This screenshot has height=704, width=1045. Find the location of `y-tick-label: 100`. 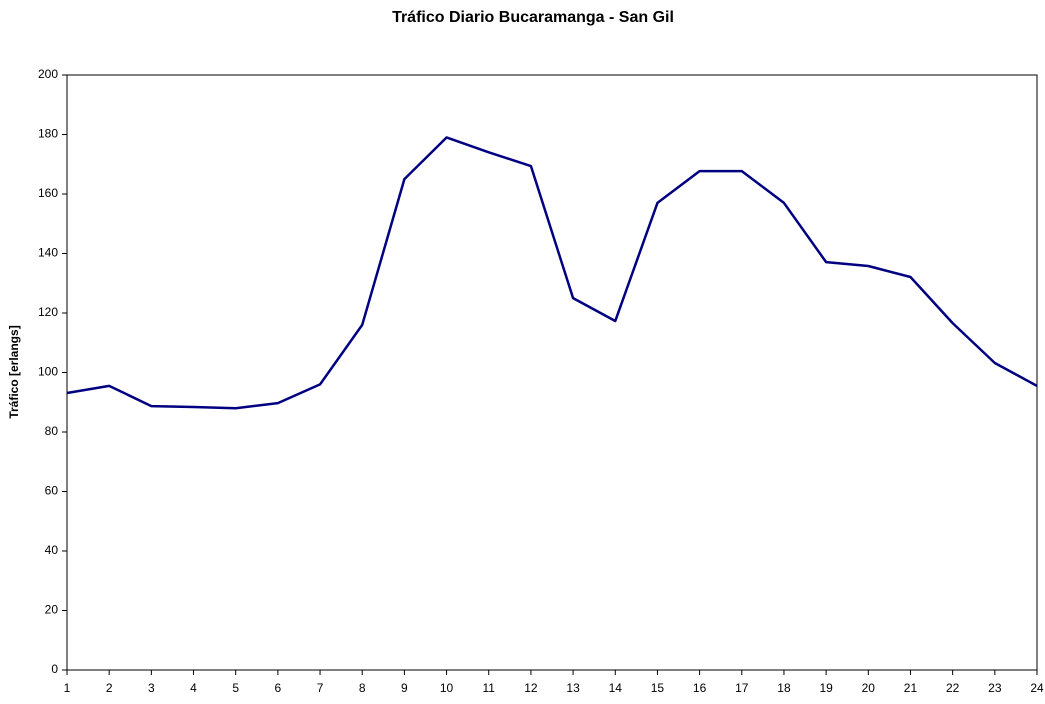

y-tick-label: 100 is located at coordinates (48, 372).